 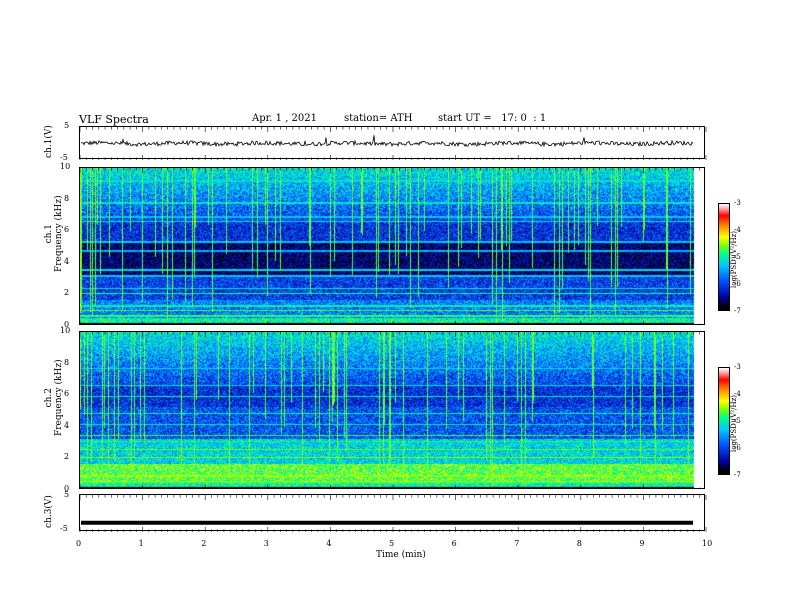 I want to click on ch2-colorbar, so click(x=724, y=421).